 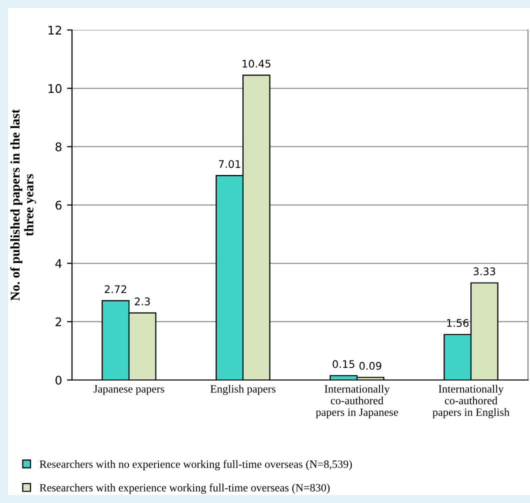 I want to click on data-label: 2.72, so click(x=115, y=289).